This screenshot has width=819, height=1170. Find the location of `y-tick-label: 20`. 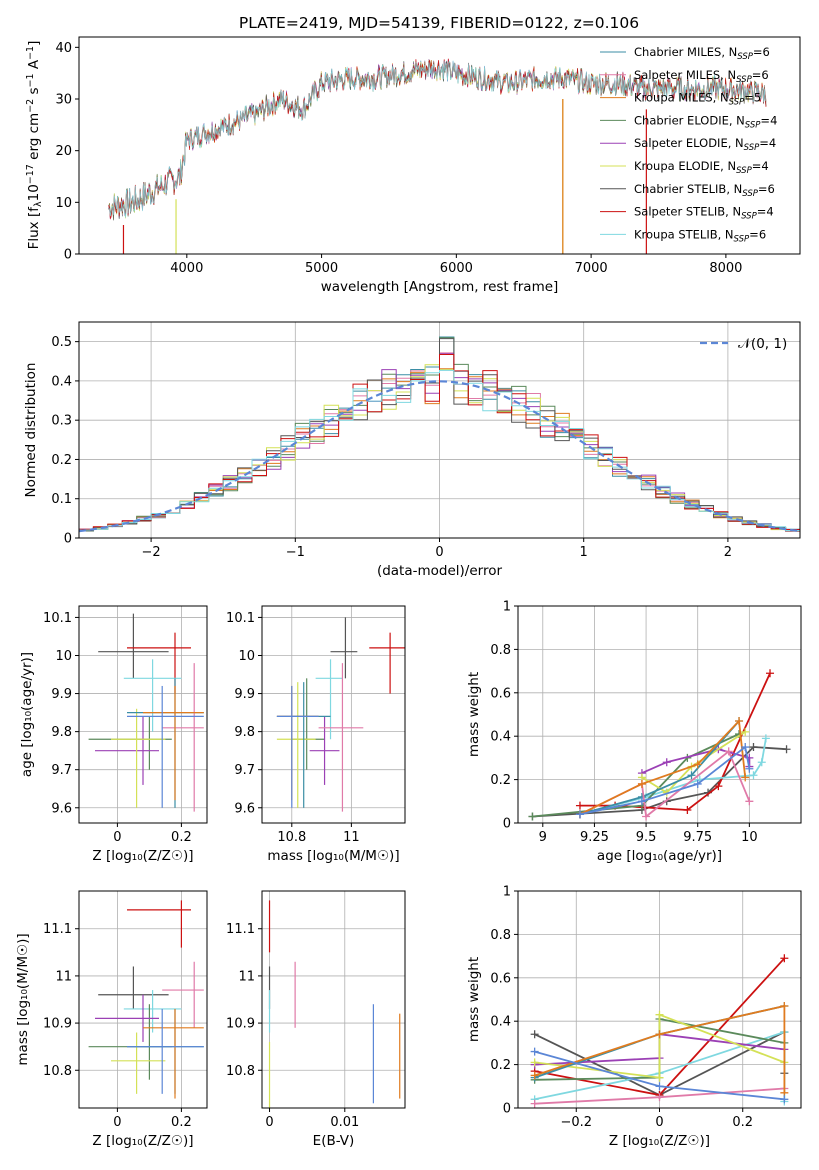

y-tick-label: 20 is located at coordinates (63, 151).